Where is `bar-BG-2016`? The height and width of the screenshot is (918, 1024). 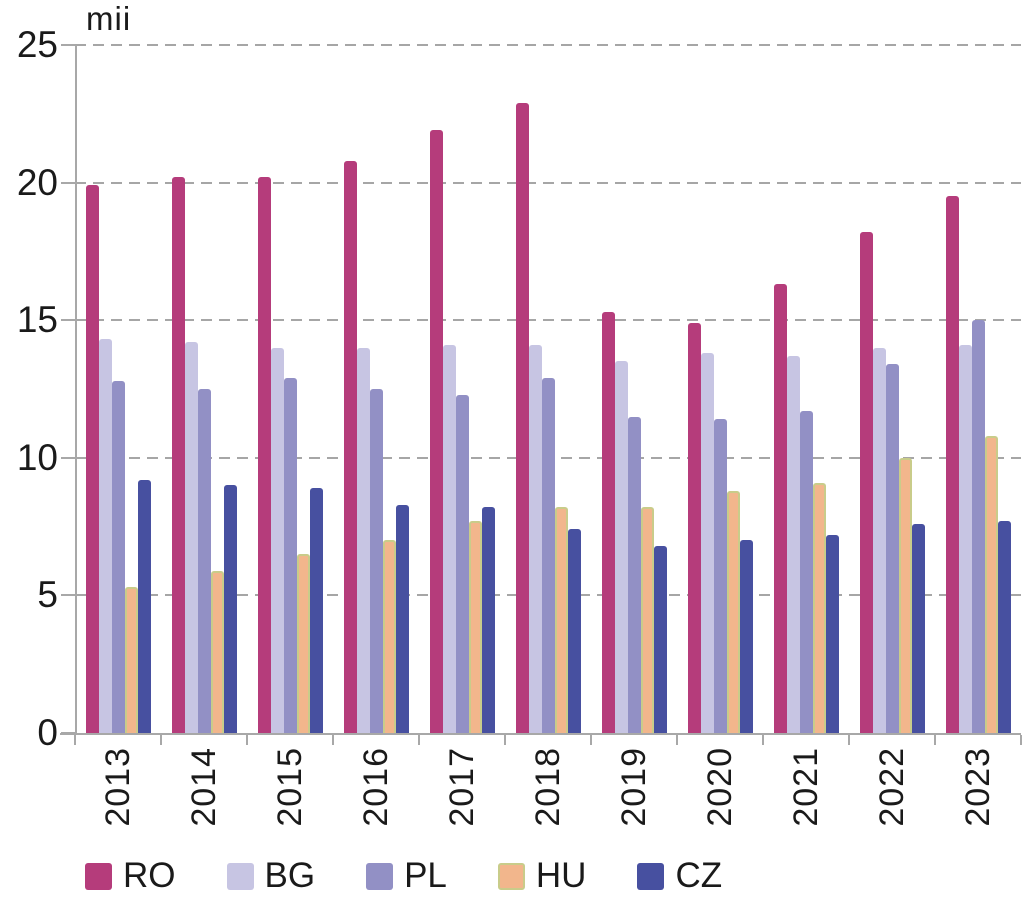
bar-BG-2016 is located at coordinates (363, 540).